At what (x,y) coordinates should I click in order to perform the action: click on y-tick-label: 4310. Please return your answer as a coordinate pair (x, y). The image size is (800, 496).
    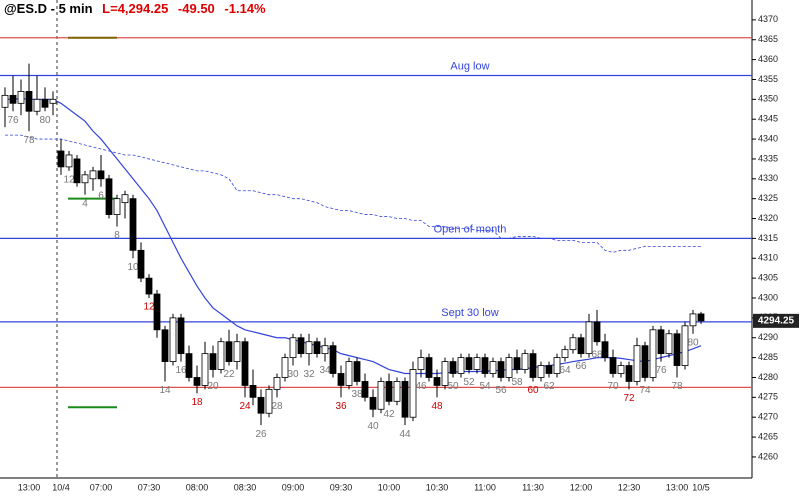
    Looking at the image, I should click on (768, 258).